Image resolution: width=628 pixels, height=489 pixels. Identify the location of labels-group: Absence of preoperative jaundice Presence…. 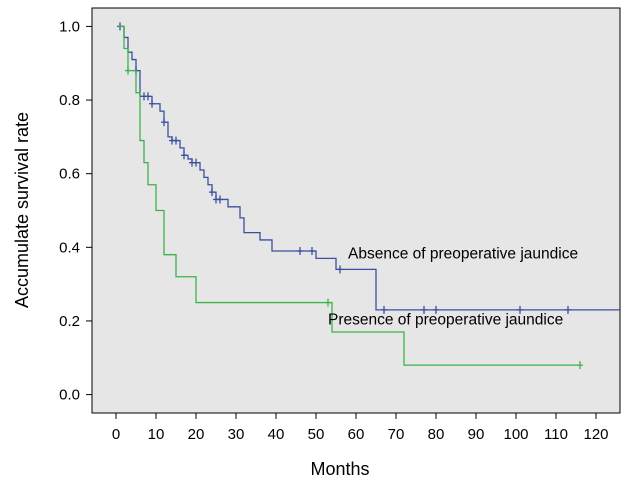
(453, 286).